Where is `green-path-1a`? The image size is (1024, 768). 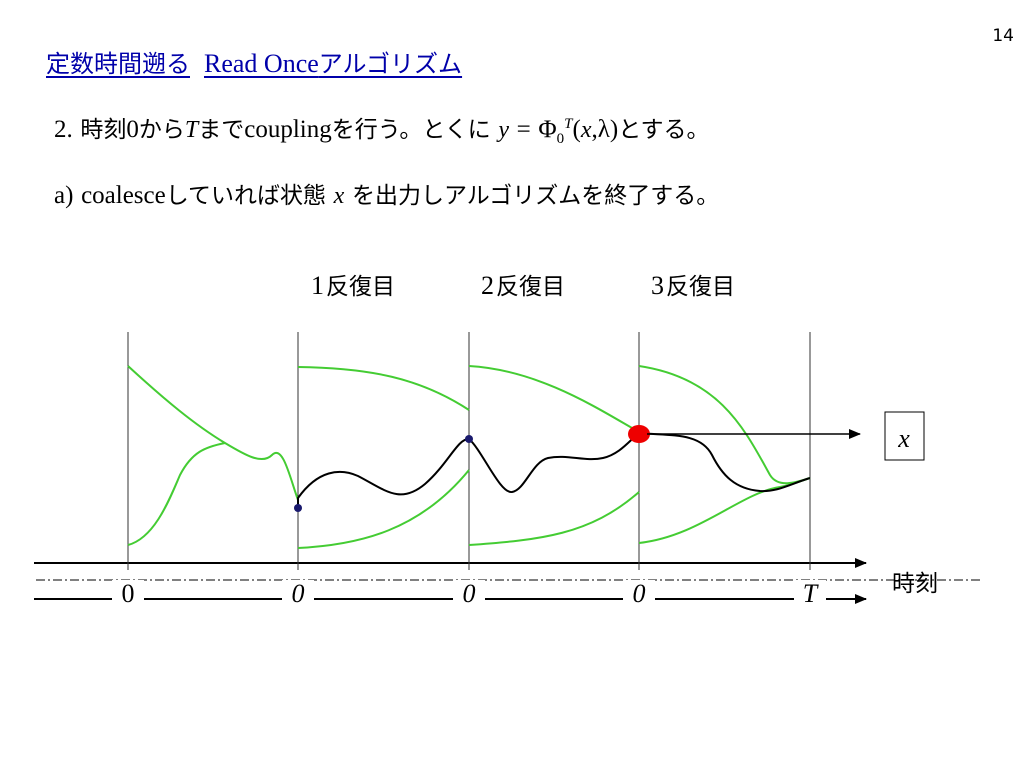 green-path-1a is located at coordinates (213, 433).